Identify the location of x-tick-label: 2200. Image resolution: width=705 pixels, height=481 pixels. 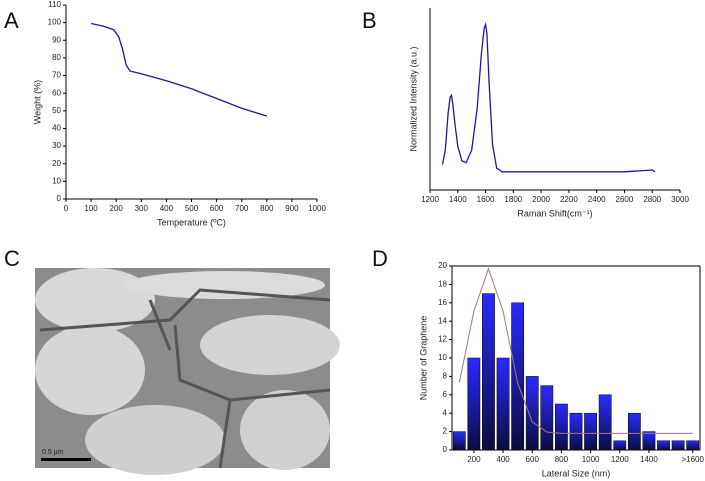
(569, 199).